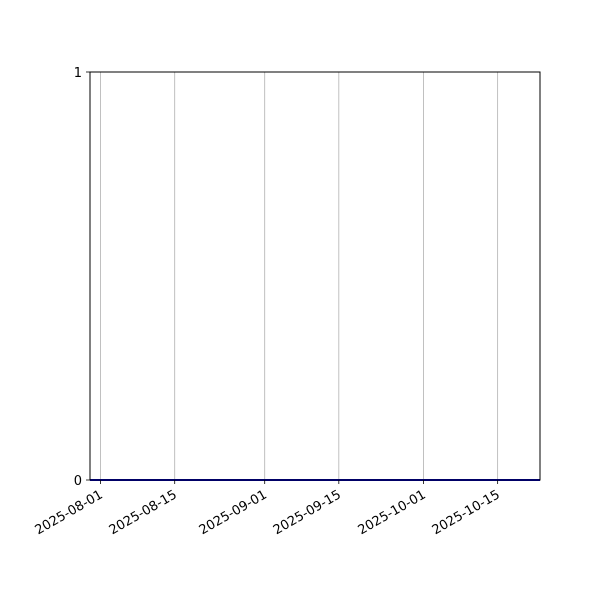 The height and width of the screenshot is (604, 600). Describe the element at coordinates (69, 512) in the screenshot. I see `x-tick-label: 2025-08-01` at that location.